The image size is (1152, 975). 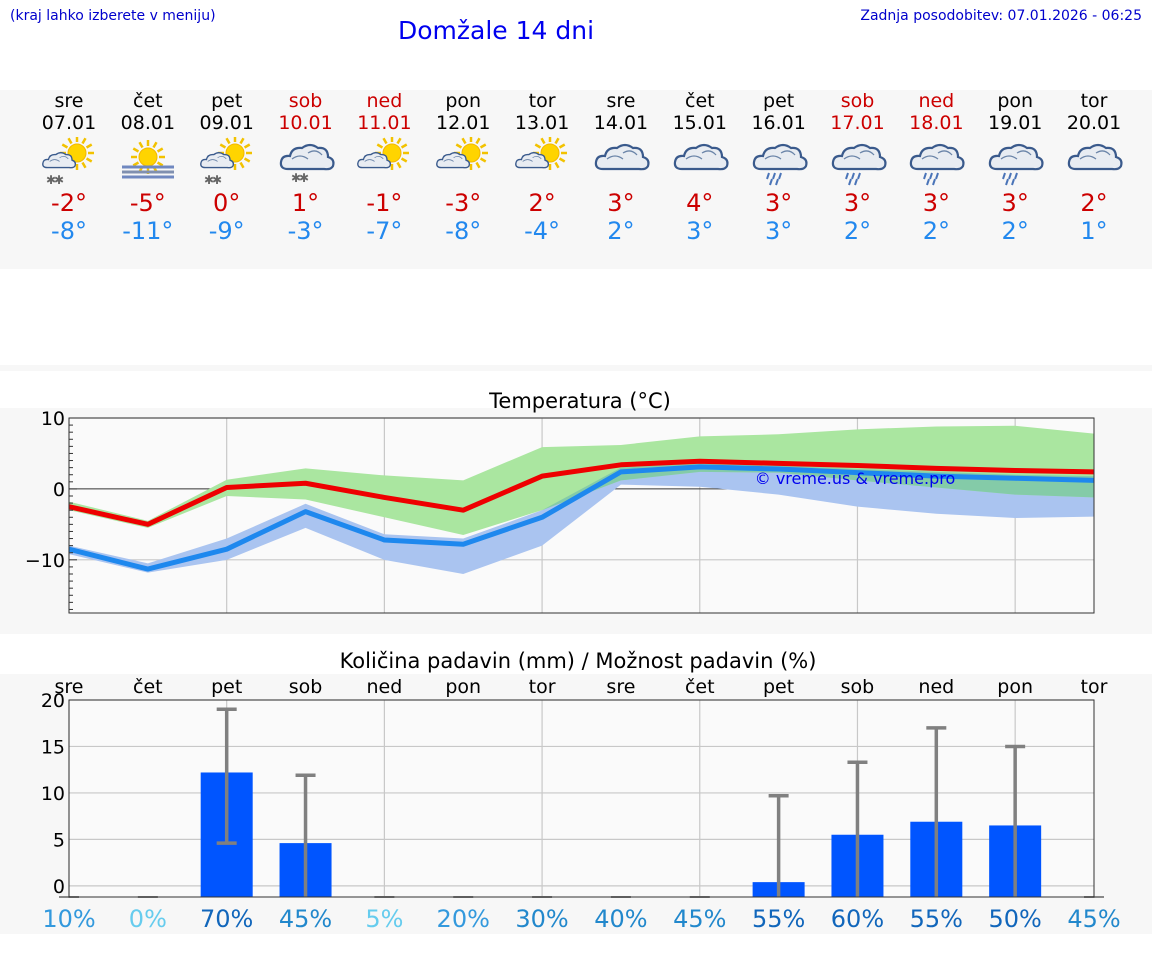 What do you see at coordinates (779, 167) in the screenshot?
I see `day-column: pet 16.01 3° 3°` at bounding box center [779, 167].